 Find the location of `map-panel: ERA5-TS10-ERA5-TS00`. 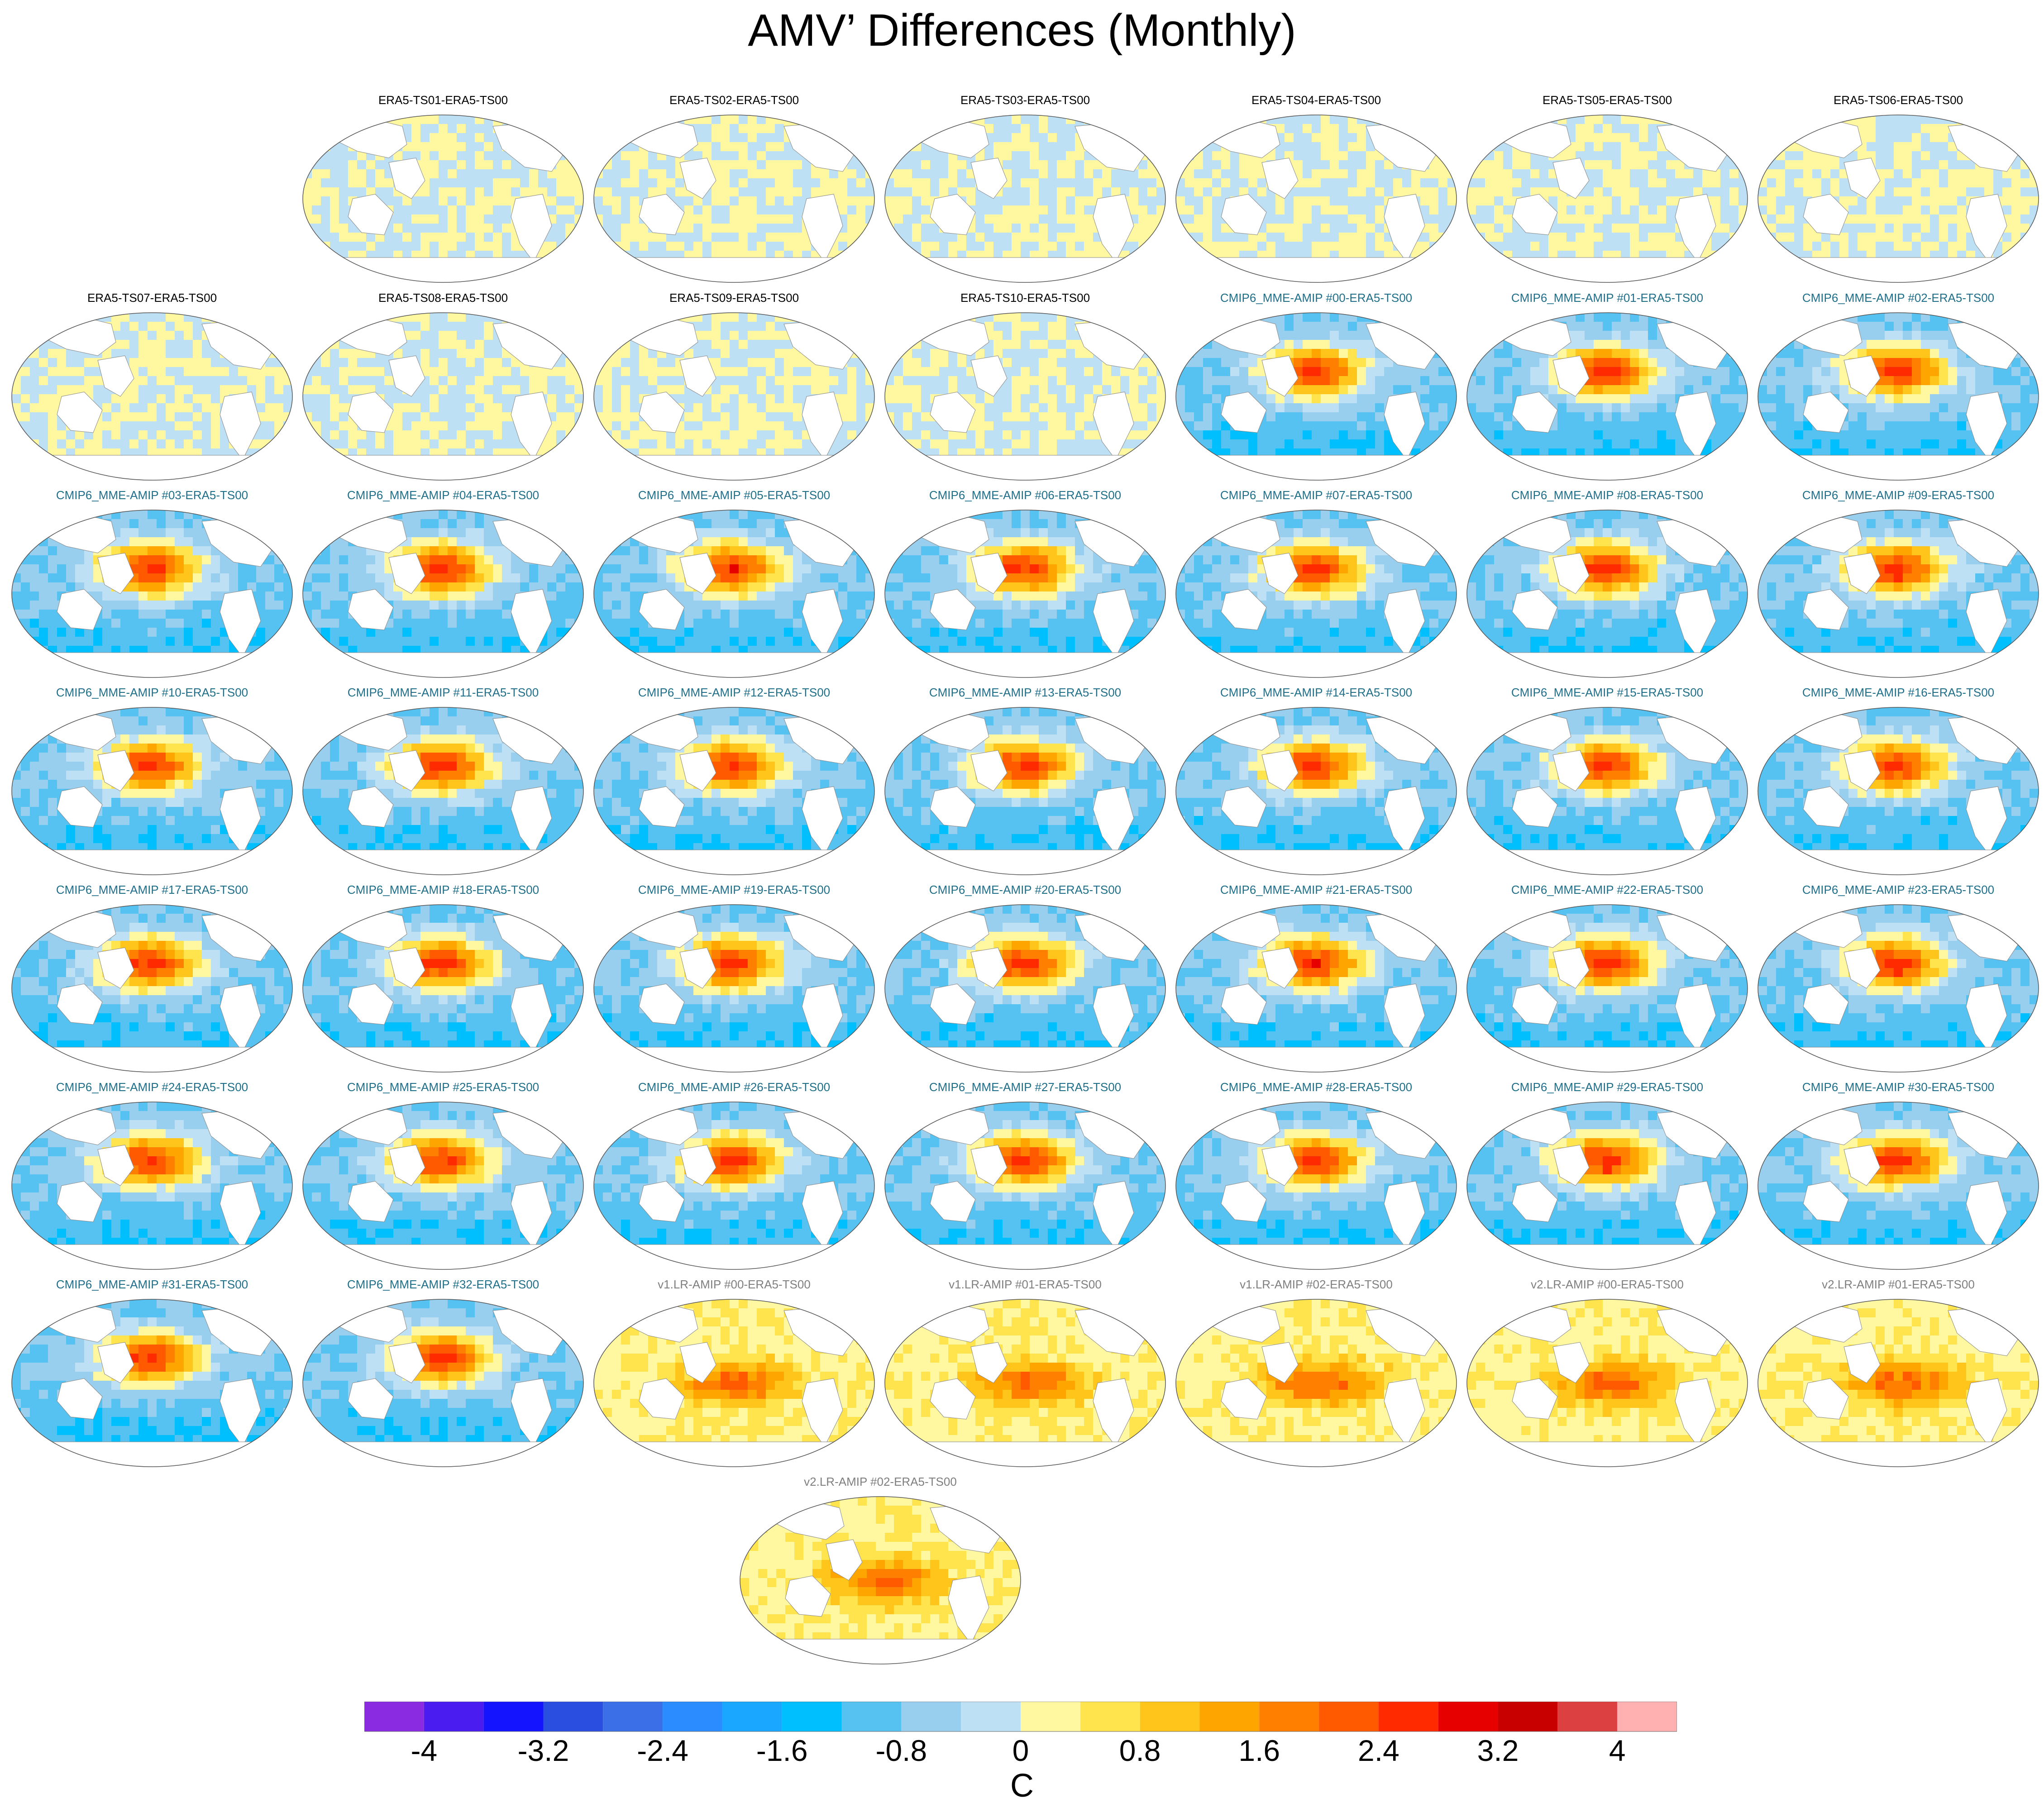

map-panel: ERA5-TS10-ERA5-TS00 is located at coordinates (1025, 386).